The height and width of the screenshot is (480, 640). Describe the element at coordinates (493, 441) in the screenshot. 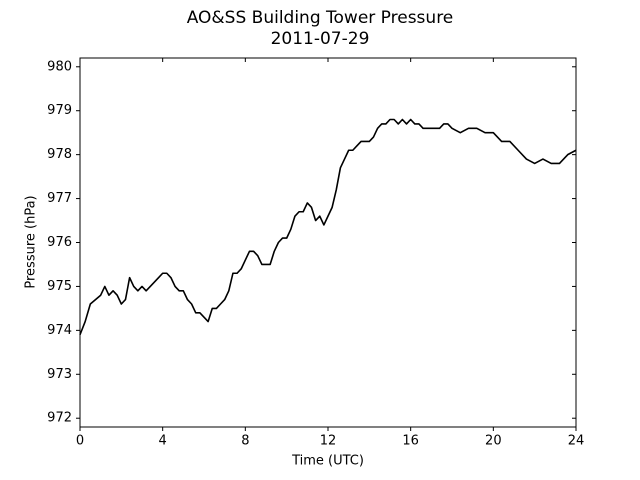

I see `x-tick-label: 20` at that location.